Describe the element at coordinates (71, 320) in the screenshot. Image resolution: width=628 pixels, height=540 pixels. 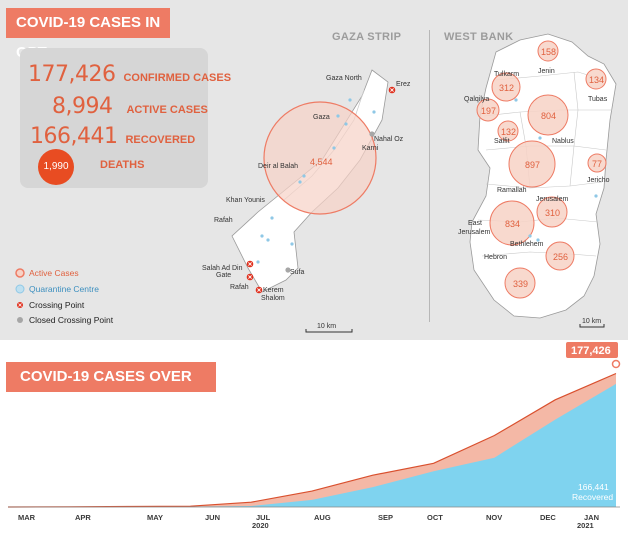
I see `legend-closed-crossing: Closed Crossing Point` at that location.